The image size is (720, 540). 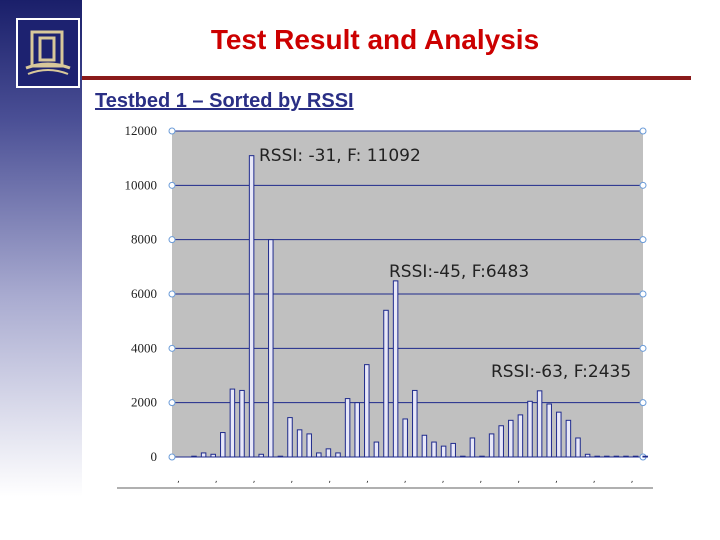 What do you see at coordinates (41, 270) in the screenshot?
I see `left-decorative-bar` at bounding box center [41, 270].